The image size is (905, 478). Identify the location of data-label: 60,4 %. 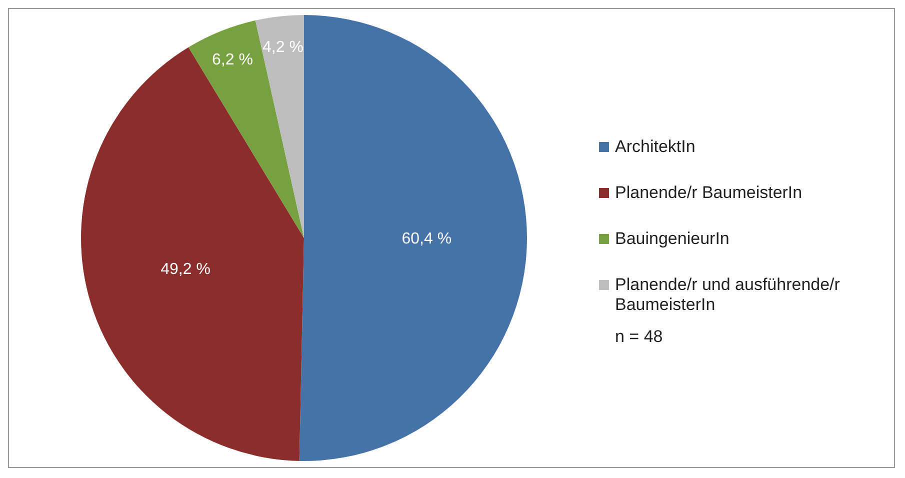
(427, 239).